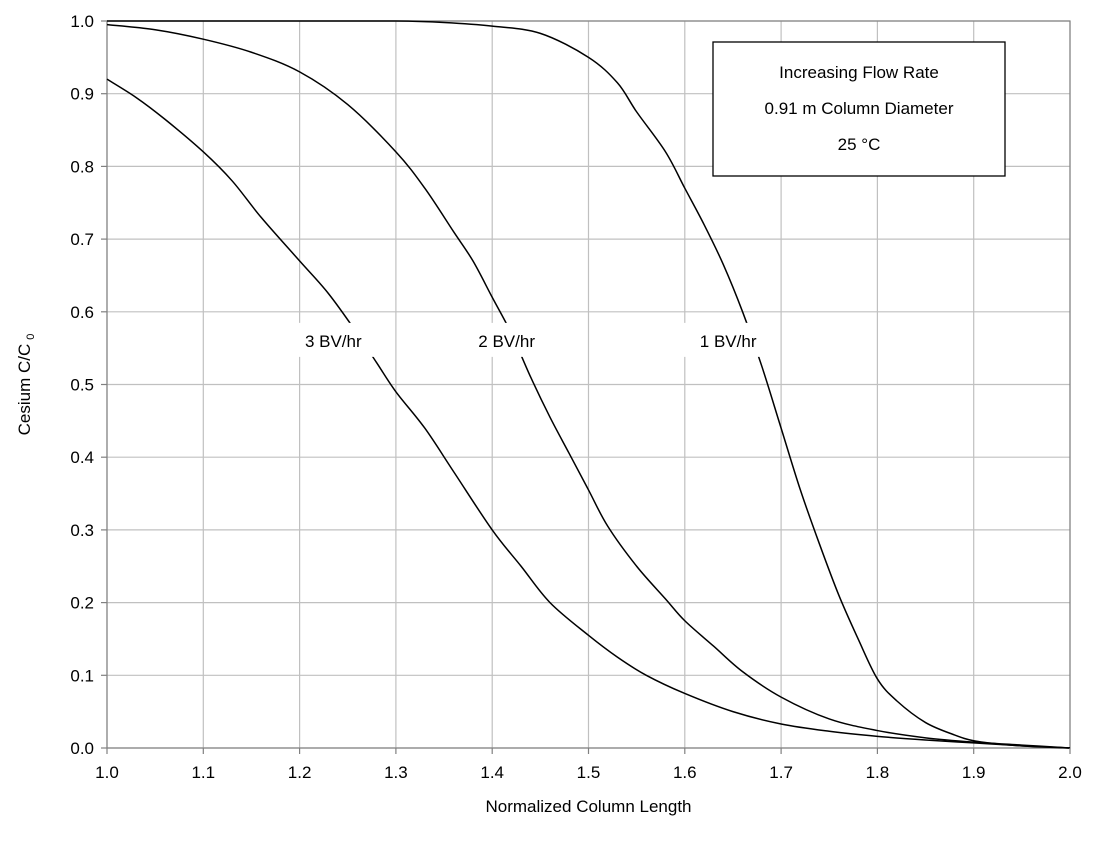 This screenshot has height=848, width=1094. I want to click on x-tick-label: 1.1, so click(203, 772).